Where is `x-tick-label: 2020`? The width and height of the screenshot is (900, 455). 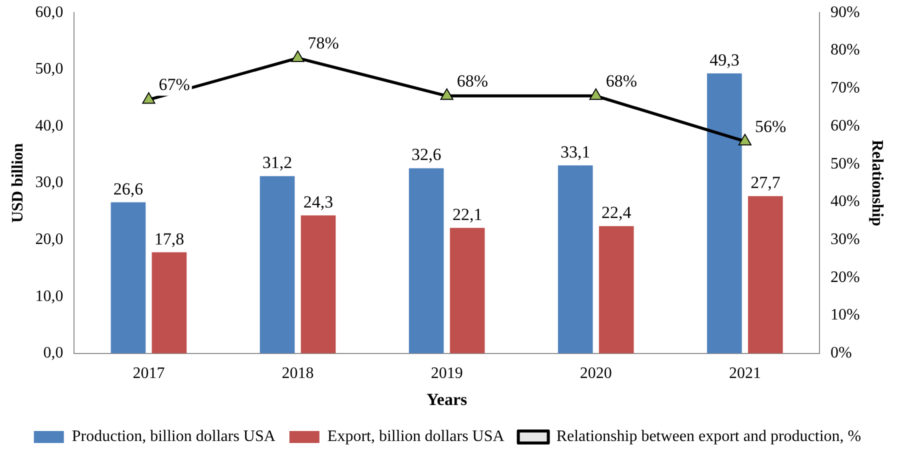
x-tick-label: 2020 is located at coordinates (596, 373).